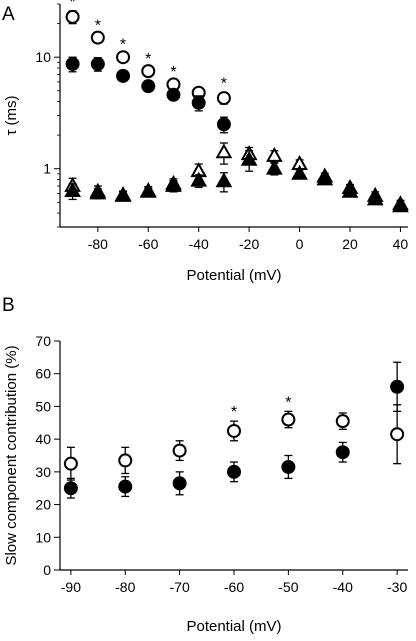 The height and width of the screenshot is (641, 416). Describe the element at coordinates (11, 115) in the screenshot. I see `y-axis-label: τ (ms)` at that location.